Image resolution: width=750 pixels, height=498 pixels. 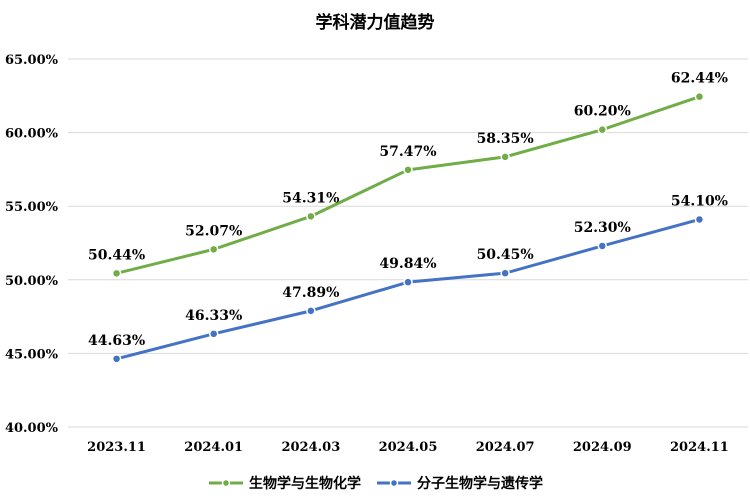 What do you see at coordinates (32, 134) in the screenshot?
I see `y-tick-label: 60.00%` at bounding box center [32, 134].